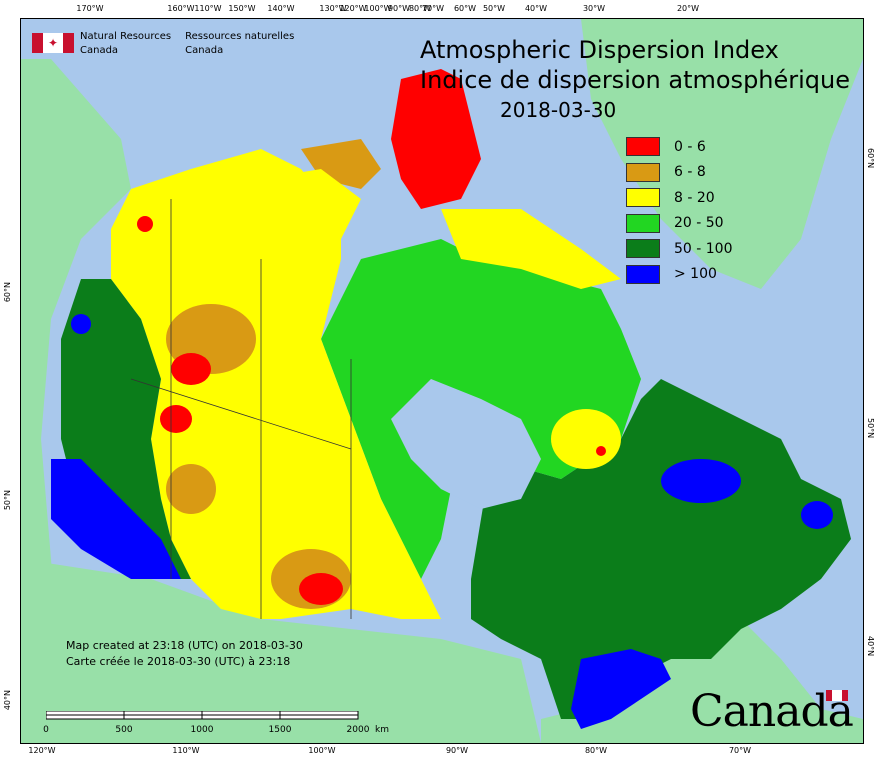 This screenshot has height=760, width=880. What do you see at coordinates (244, 732) in the screenshot?
I see `scale-bar-labels: 0 500 1000 1500 2000 km` at bounding box center [244, 732].